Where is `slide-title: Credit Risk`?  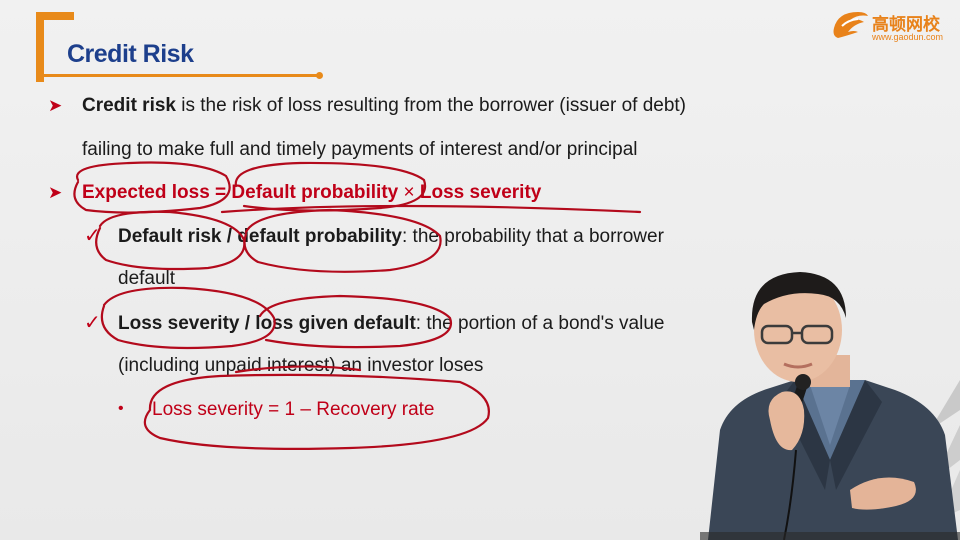 slide-title: Credit Risk is located at coordinates (130, 54).